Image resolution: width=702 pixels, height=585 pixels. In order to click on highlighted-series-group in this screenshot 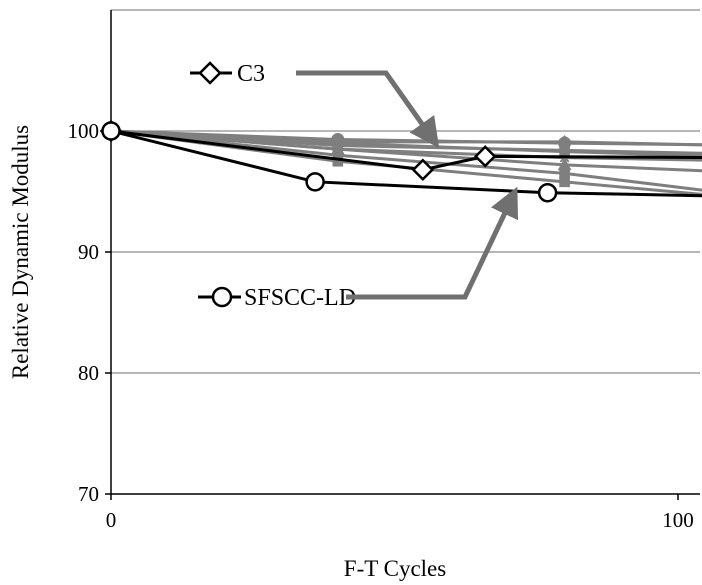, I will do `click(400, 161)`.